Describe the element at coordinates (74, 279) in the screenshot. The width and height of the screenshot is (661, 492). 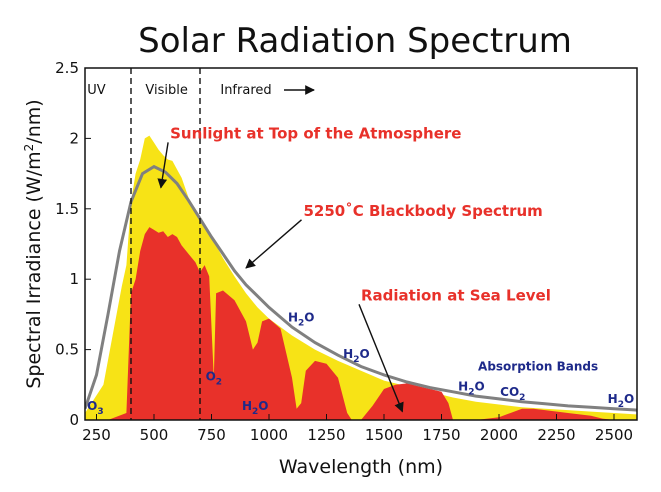
I see `y-tick-label: 1` at that location.